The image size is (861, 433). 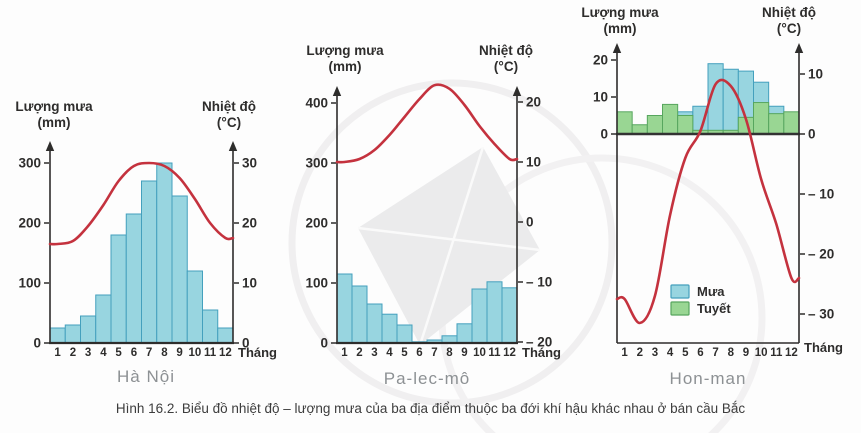 What do you see at coordinates (600, 97) in the screenshot?
I see `precip-tick-label: 10` at bounding box center [600, 97].